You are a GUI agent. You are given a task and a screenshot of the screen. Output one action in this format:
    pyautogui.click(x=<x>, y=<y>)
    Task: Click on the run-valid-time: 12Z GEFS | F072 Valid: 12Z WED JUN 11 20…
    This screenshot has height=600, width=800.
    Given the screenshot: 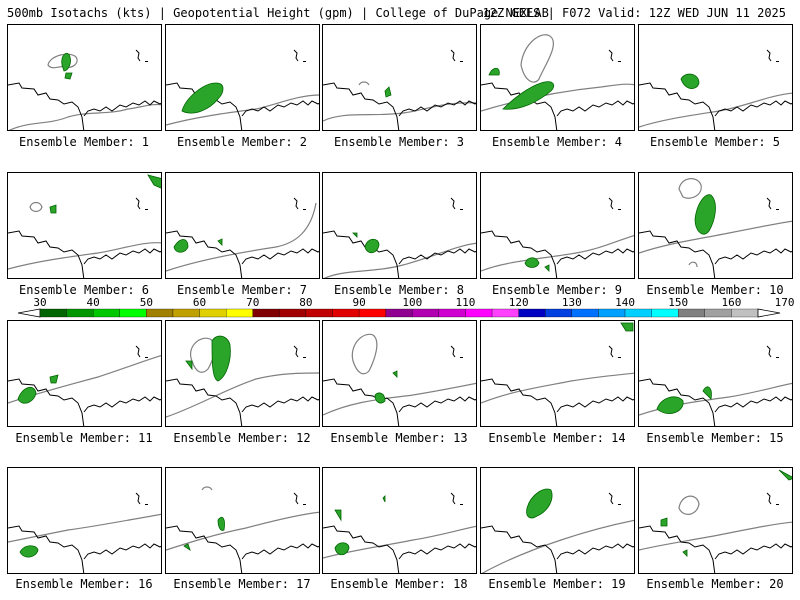 What is the action you would take?
    pyautogui.click(x=634, y=13)
    